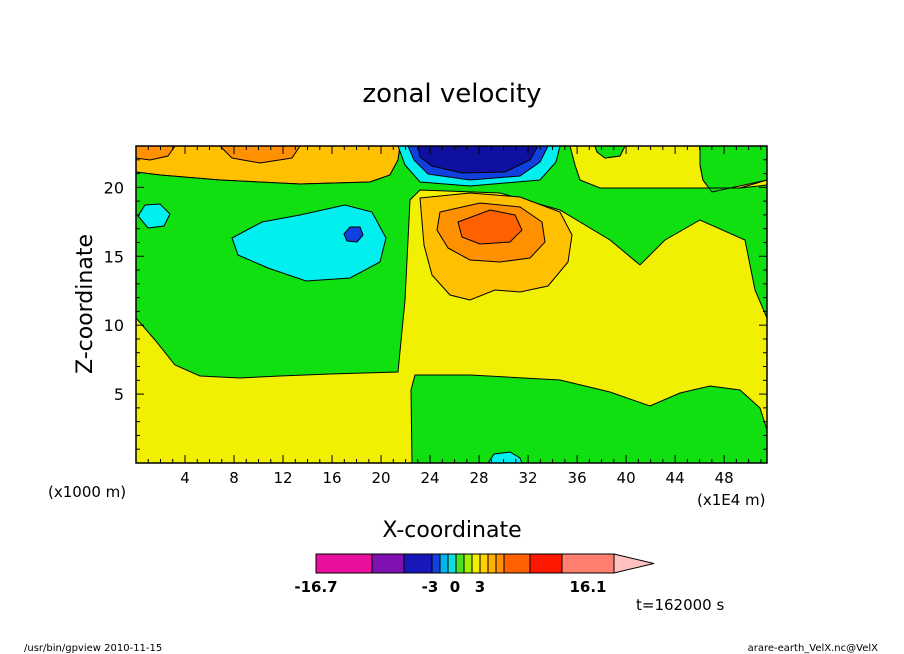 The height and width of the screenshot is (654, 904). I want to click on footer-left: /usr/bin/gpview 2010-11-15, so click(93, 648).